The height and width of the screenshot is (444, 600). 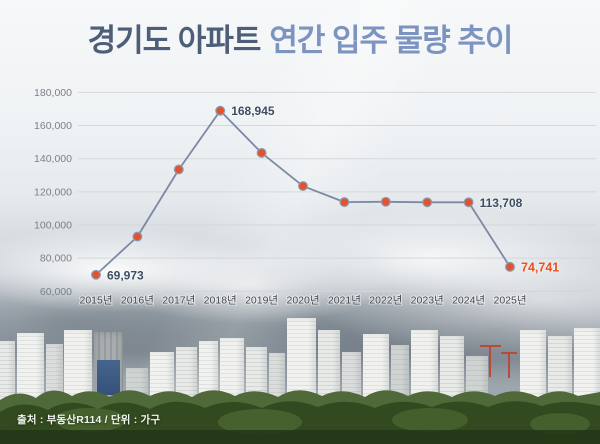 I want to click on x-tick-label: 2024년, so click(x=468, y=301).